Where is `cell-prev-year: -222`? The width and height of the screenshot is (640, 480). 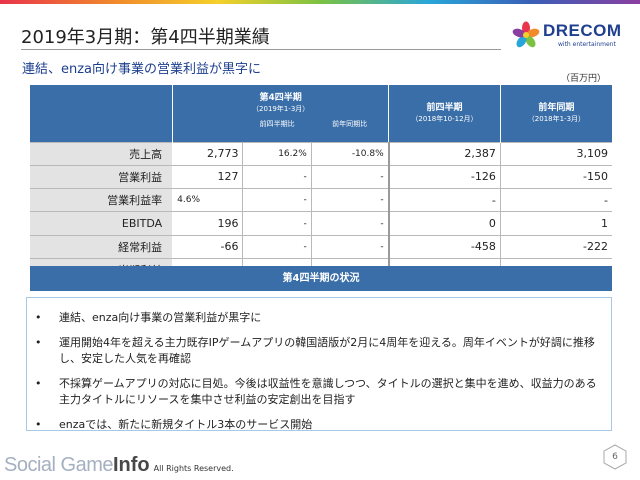 cell-prev-year: -222 is located at coordinates (555, 247).